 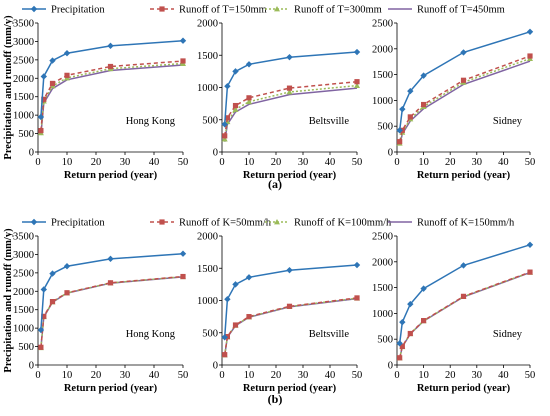 I want to click on y-tick-label: 3500, so click(x=23, y=237).